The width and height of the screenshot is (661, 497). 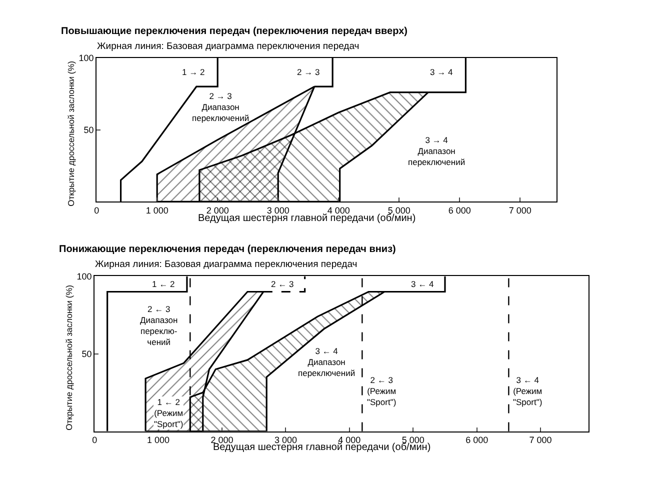 I want to click on annotation: 2 → 3 Диапазон переключений, so click(x=221, y=107).